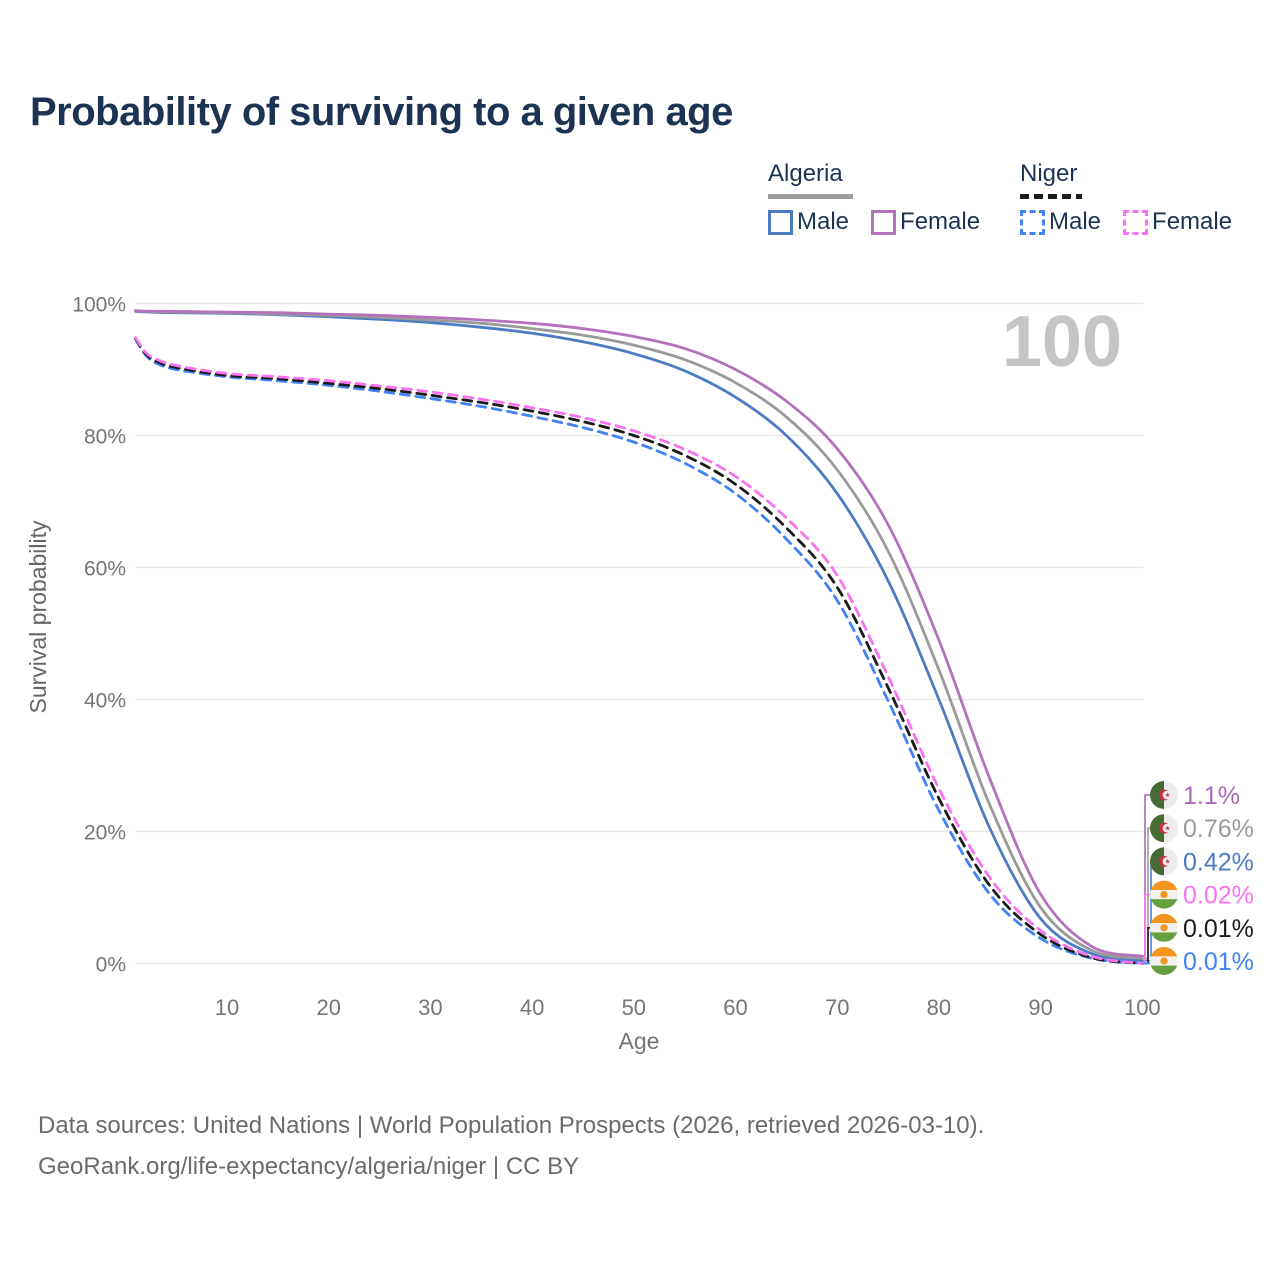 The height and width of the screenshot is (1280, 1280). Describe the element at coordinates (38, 617) in the screenshot. I see `y-axis-title: Survival probability` at that location.